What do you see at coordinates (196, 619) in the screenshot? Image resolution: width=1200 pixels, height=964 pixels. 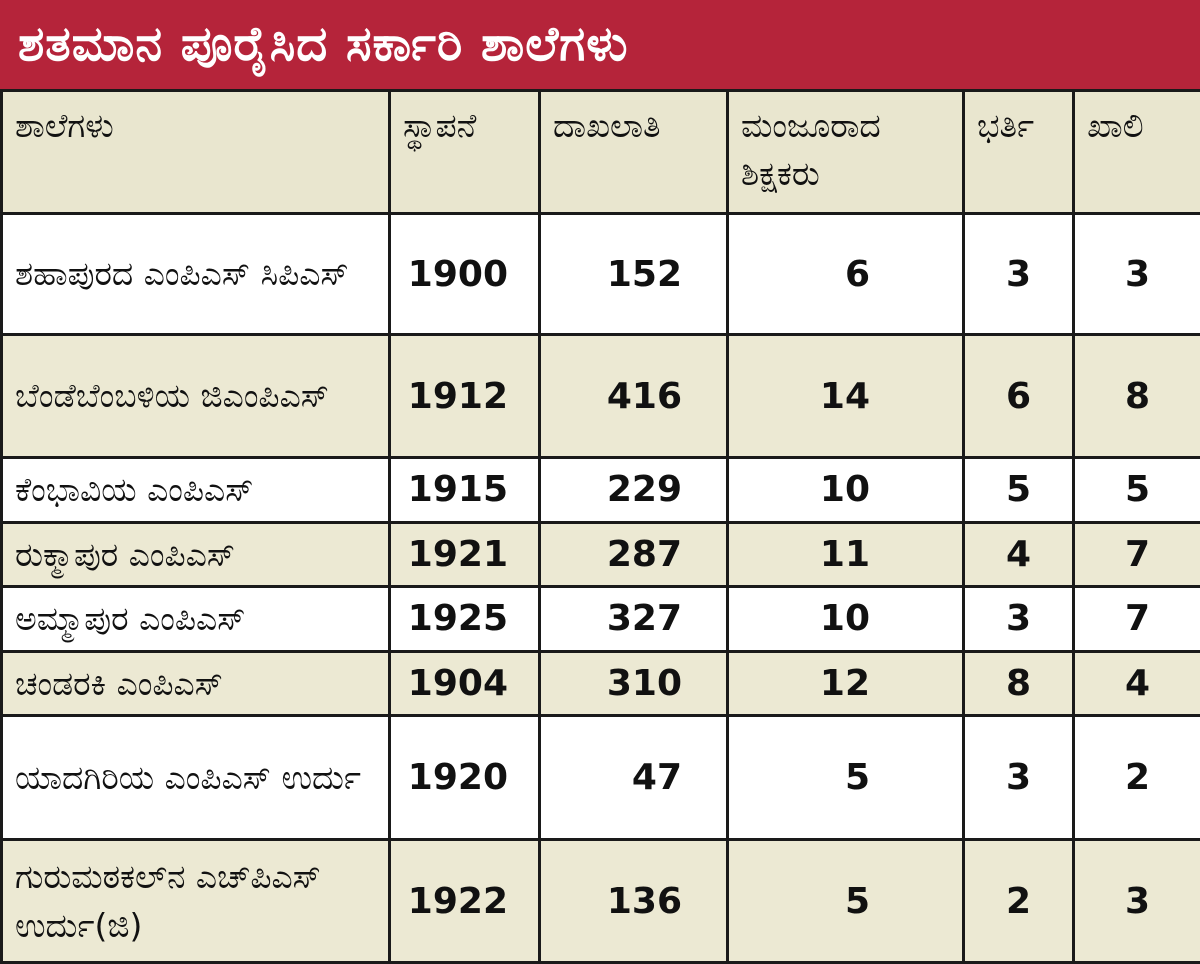 I see `school-name: ಅಮ್ಮಾಪುರ ಎಂಪಿಎಸ್` at bounding box center [196, 619].